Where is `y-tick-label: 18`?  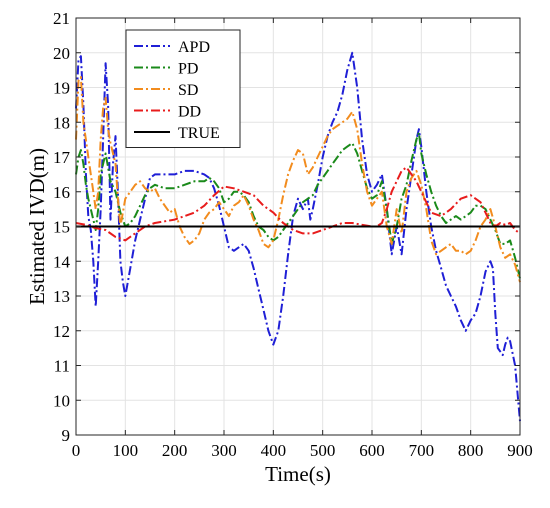
y-tick-label: 18 is located at coordinates (61, 122).